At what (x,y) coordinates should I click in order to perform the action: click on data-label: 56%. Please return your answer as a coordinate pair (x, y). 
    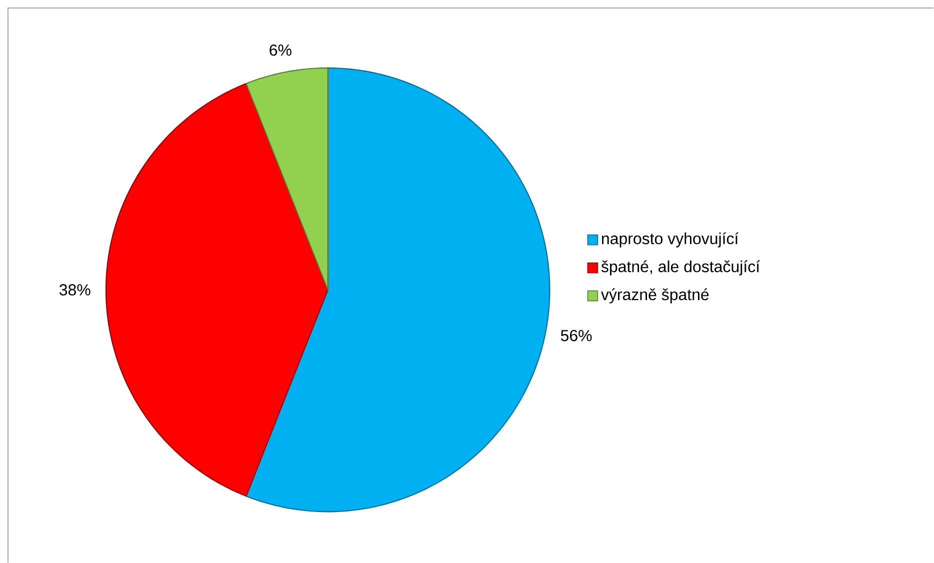
    Looking at the image, I should click on (576, 336).